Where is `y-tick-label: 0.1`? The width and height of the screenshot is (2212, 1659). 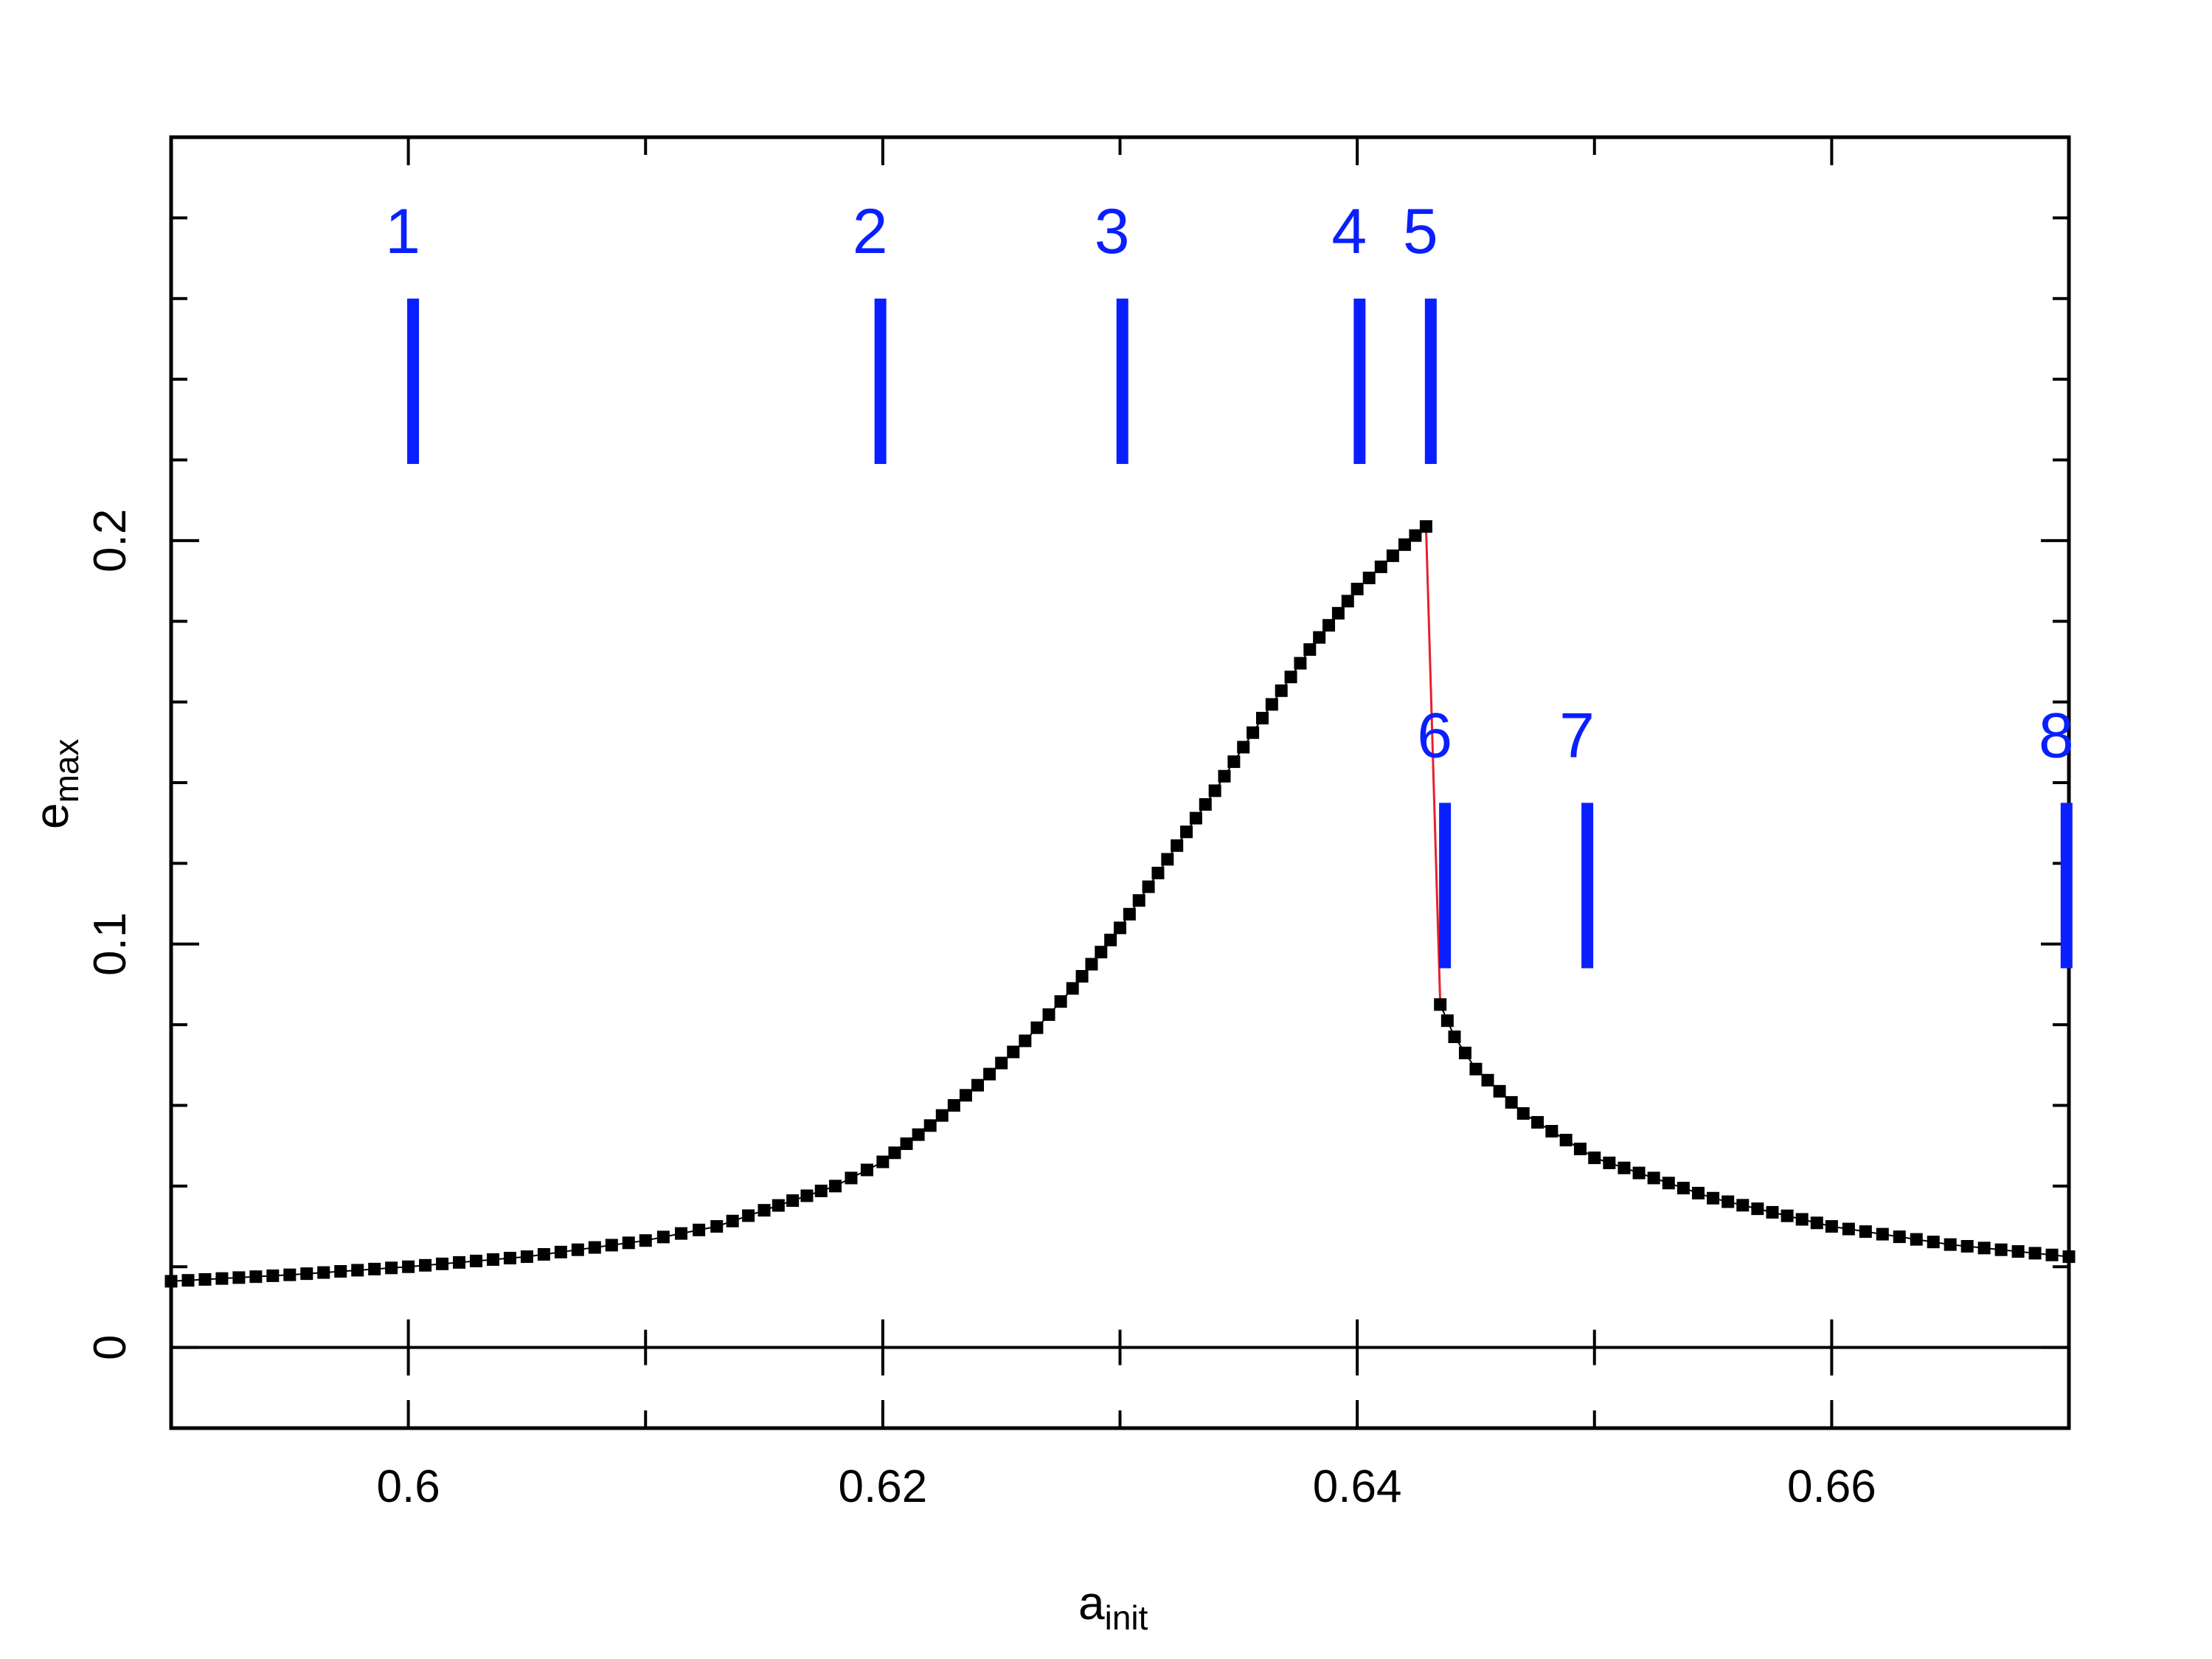 y-tick-label: 0.1 is located at coordinates (110, 944).